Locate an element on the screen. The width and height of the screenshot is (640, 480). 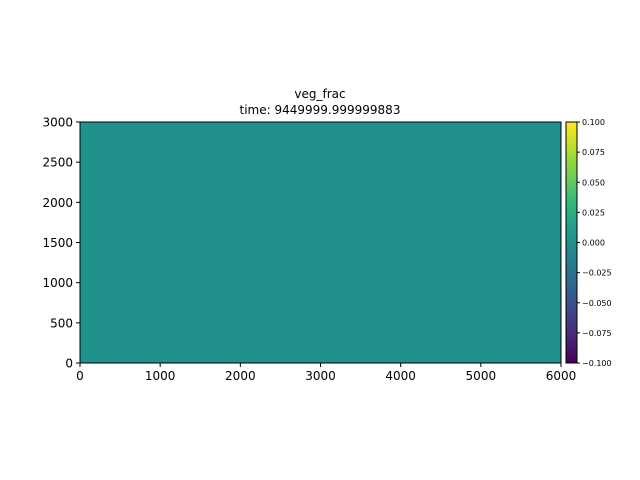
x-tick-label: 6000 is located at coordinates (561, 376).